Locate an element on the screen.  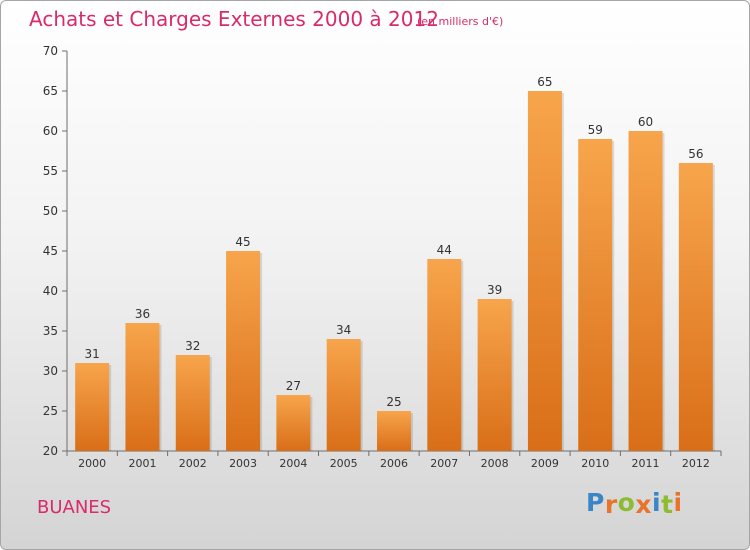
y-tick-label: 60 is located at coordinates (50, 131).